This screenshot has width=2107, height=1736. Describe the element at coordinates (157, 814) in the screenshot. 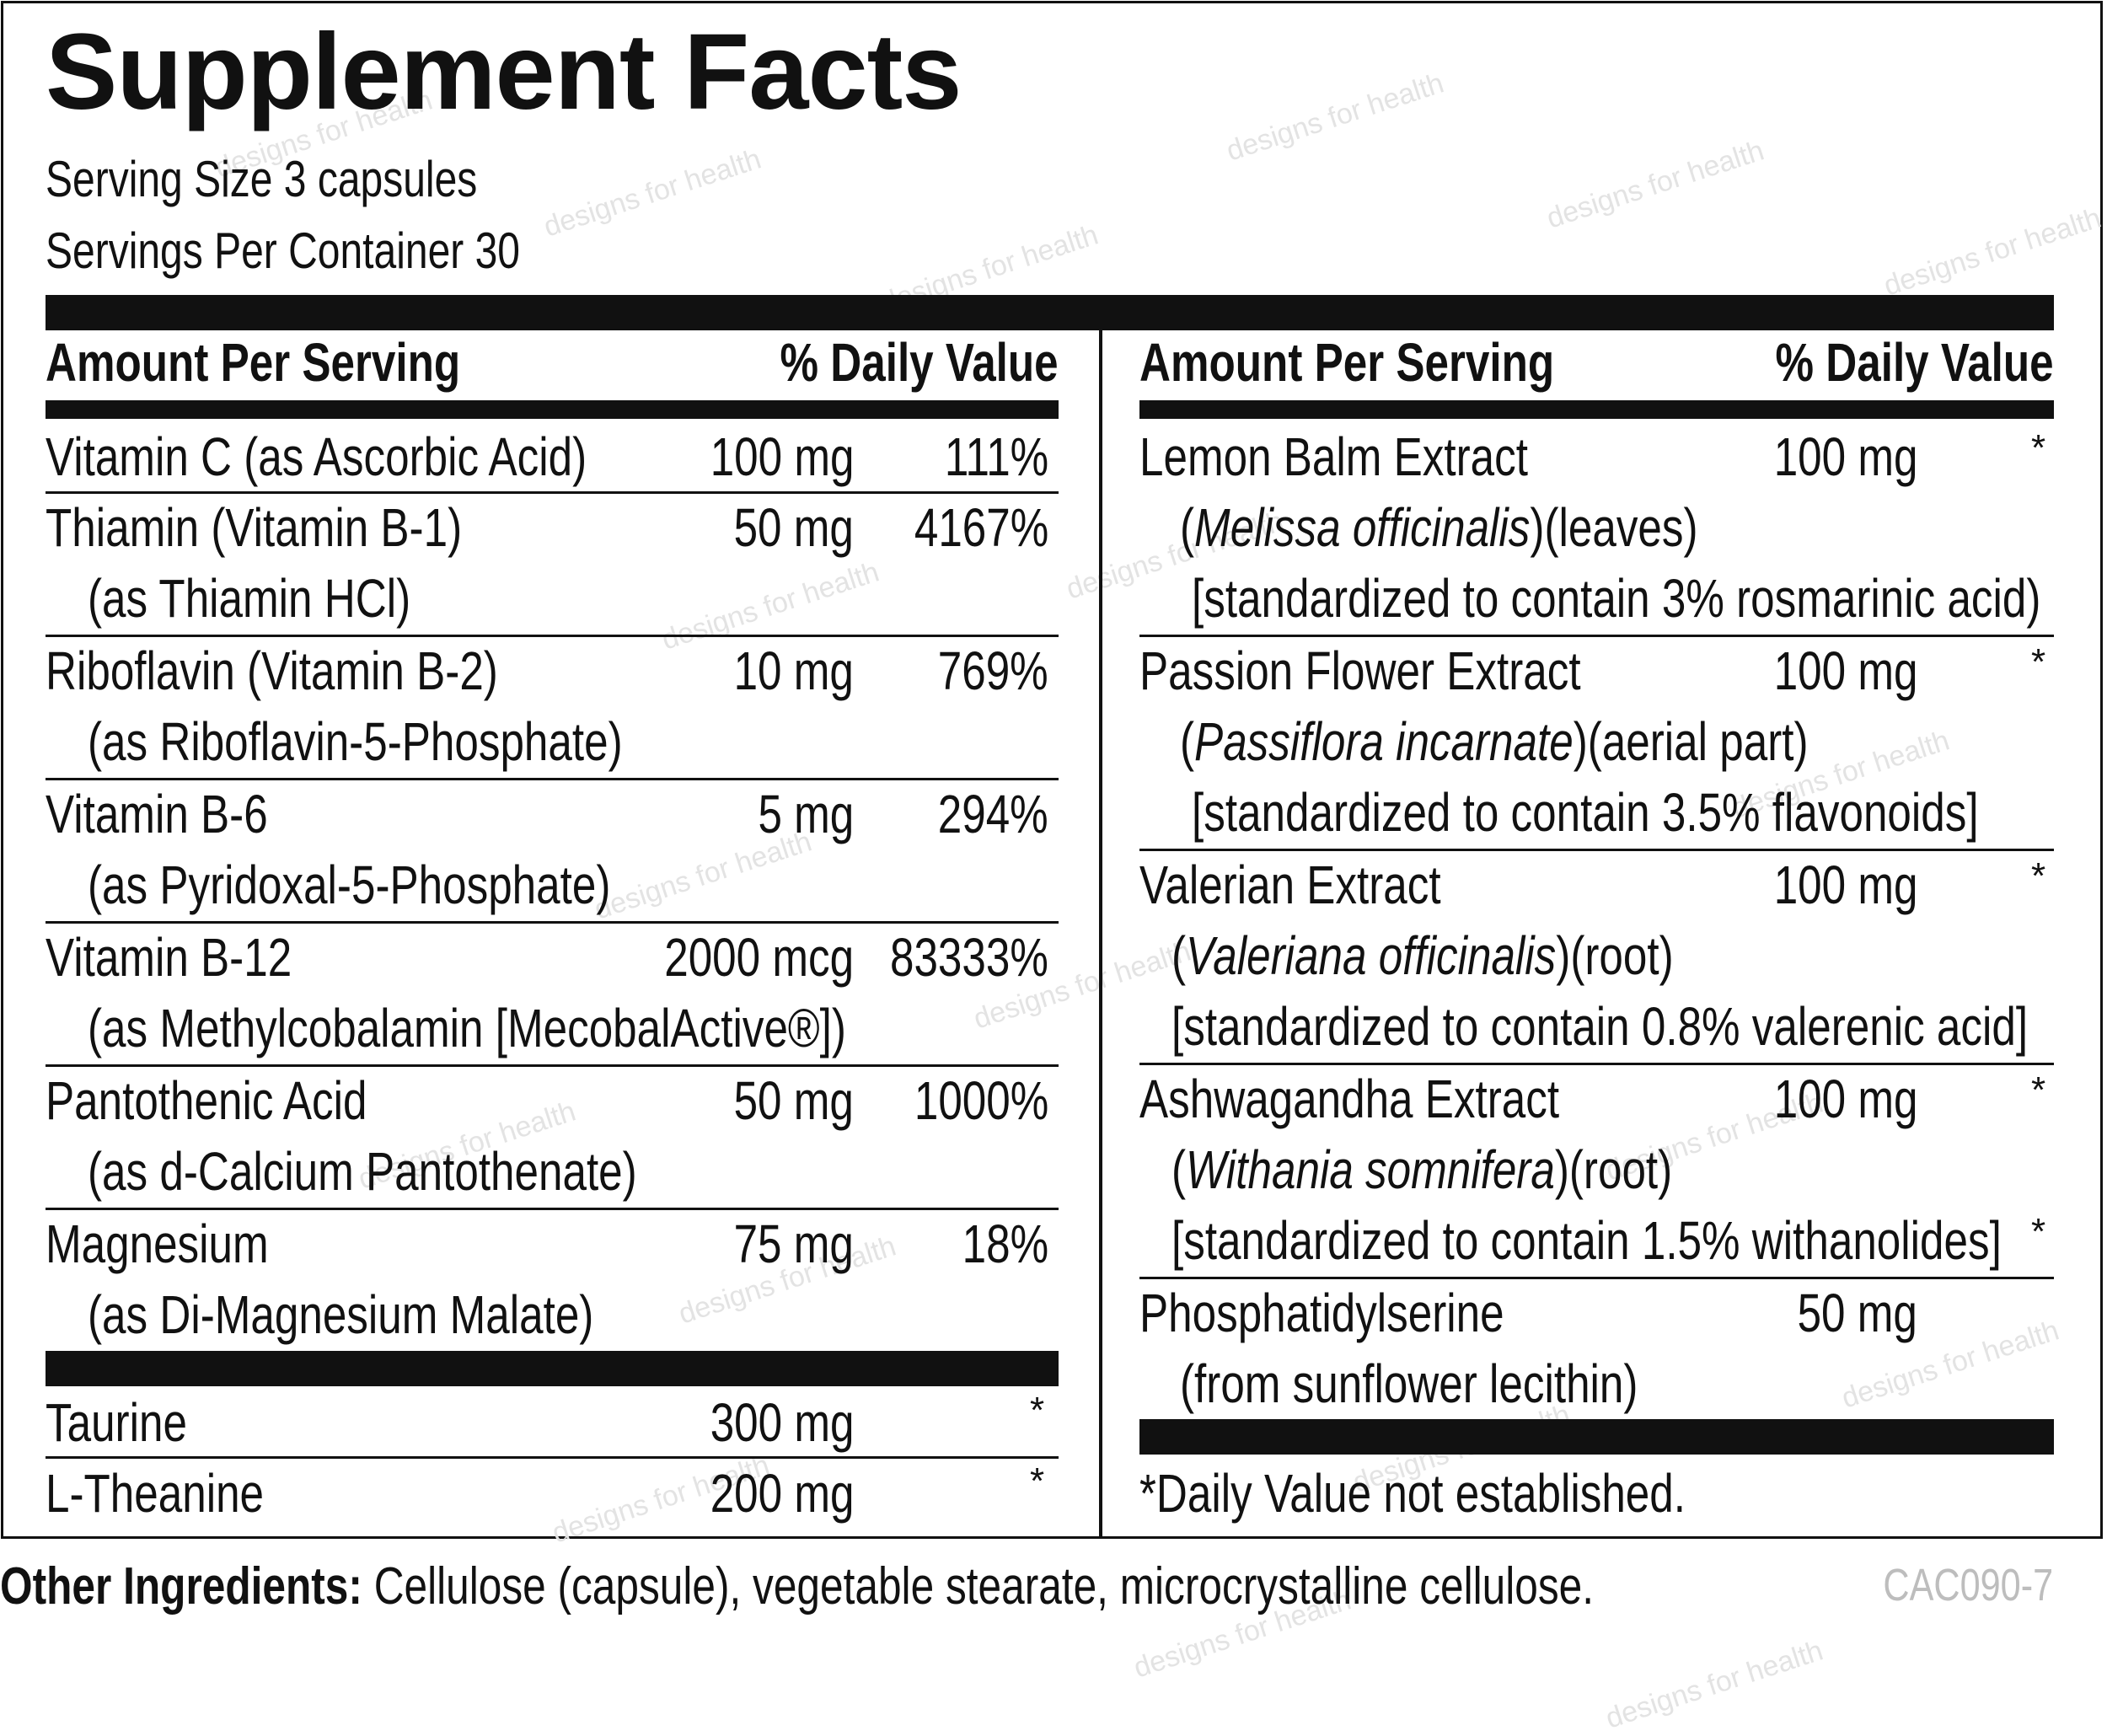

I see `left-row-name: Vitamin B-6` at that location.